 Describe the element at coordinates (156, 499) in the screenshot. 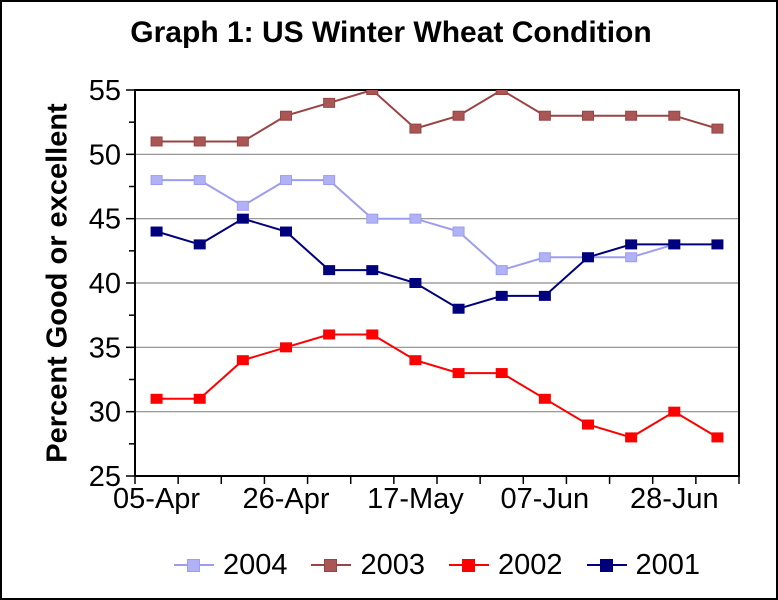

I see `x-tick-label: 05-Apr` at that location.